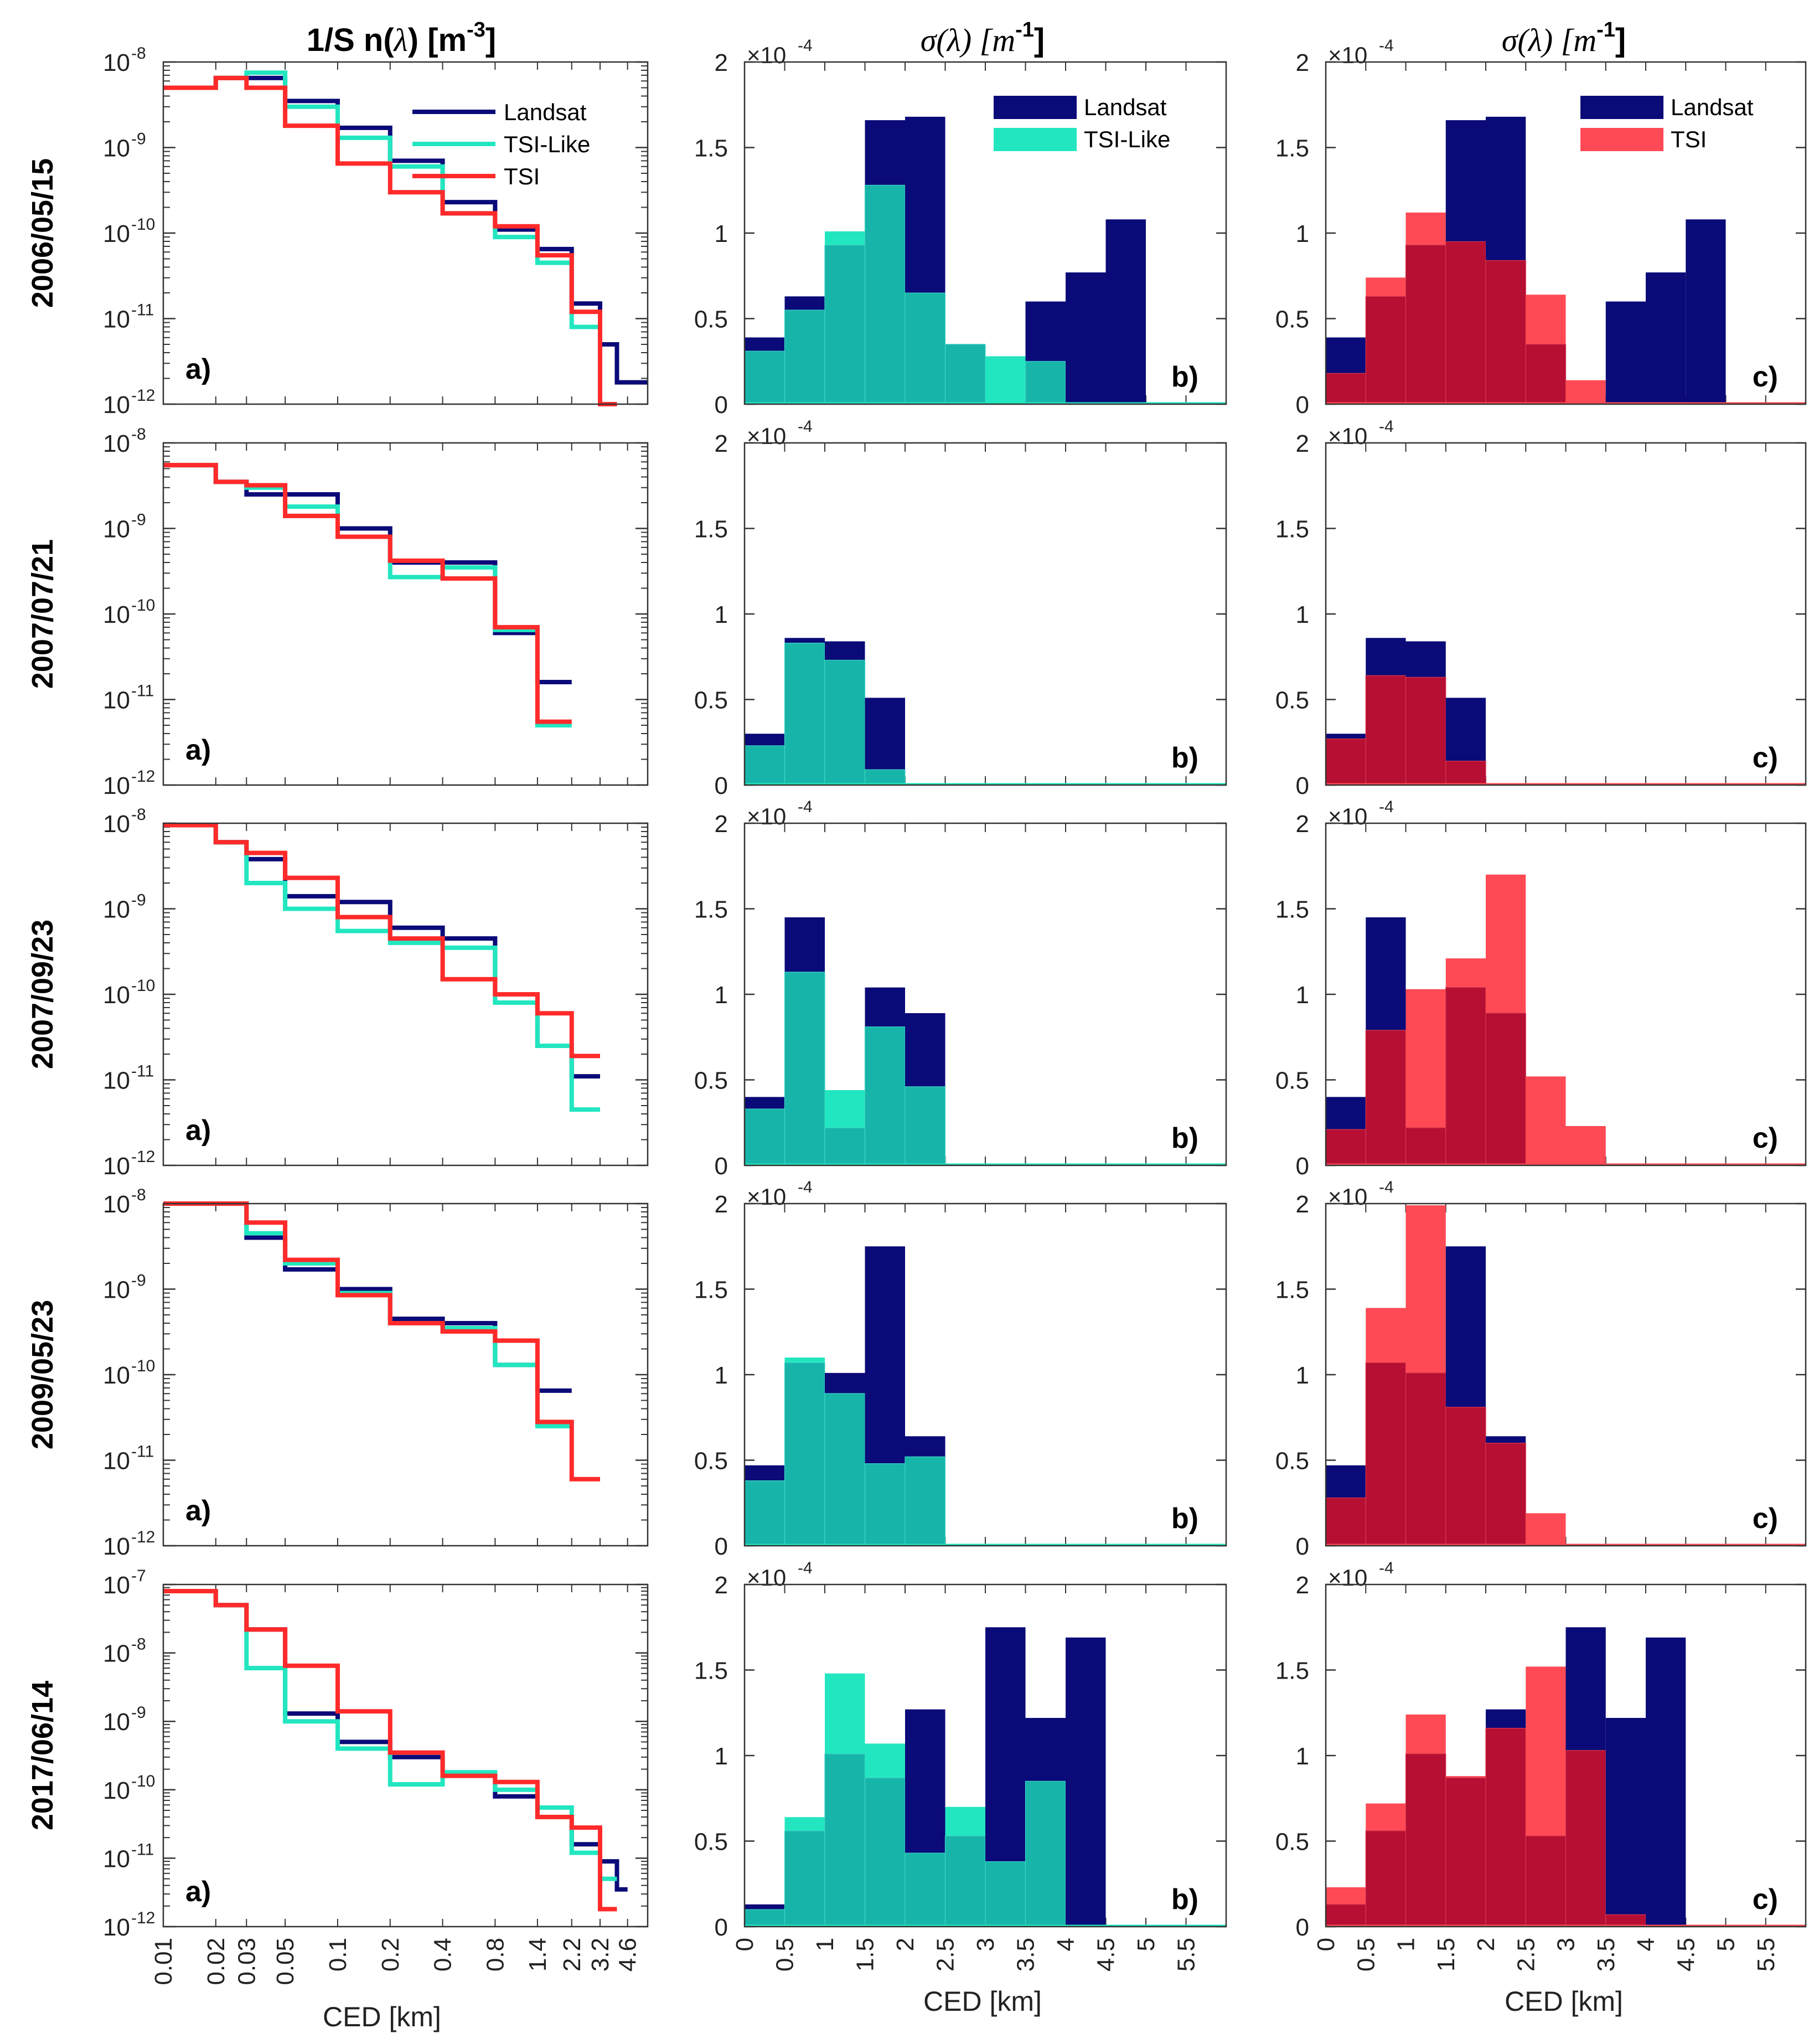  What do you see at coordinates (43, 614) in the screenshot?
I see `row-date-label: 2007/07/21` at bounding box center [43, 614].